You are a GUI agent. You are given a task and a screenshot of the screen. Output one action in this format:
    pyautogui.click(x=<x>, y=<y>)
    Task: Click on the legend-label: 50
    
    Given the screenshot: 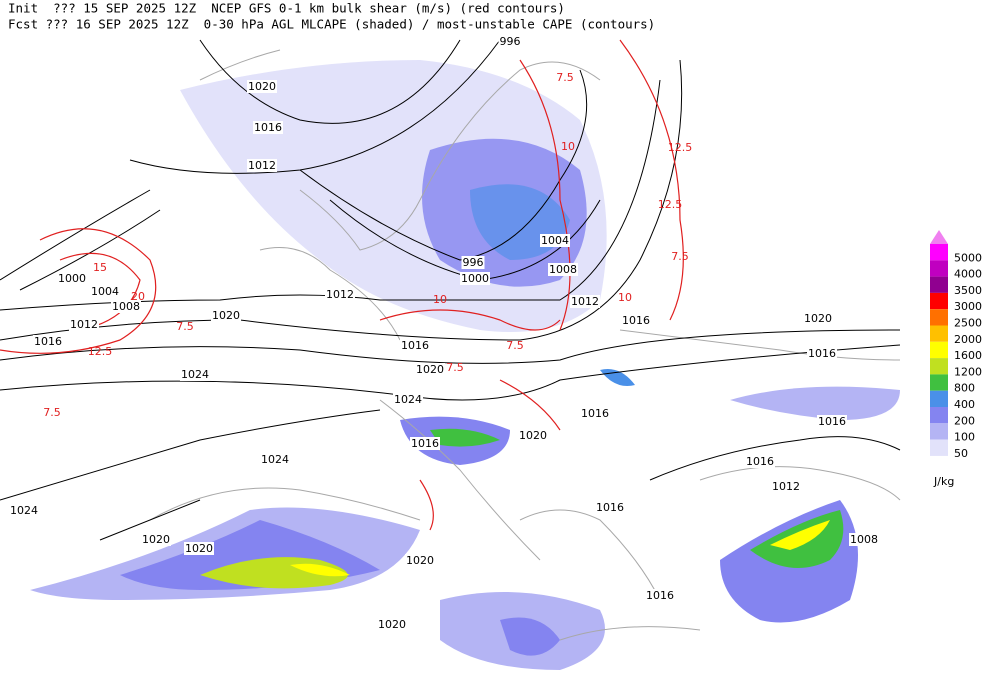 What is the action you would take?
    pyautogui.click(x=961, y=453)
    